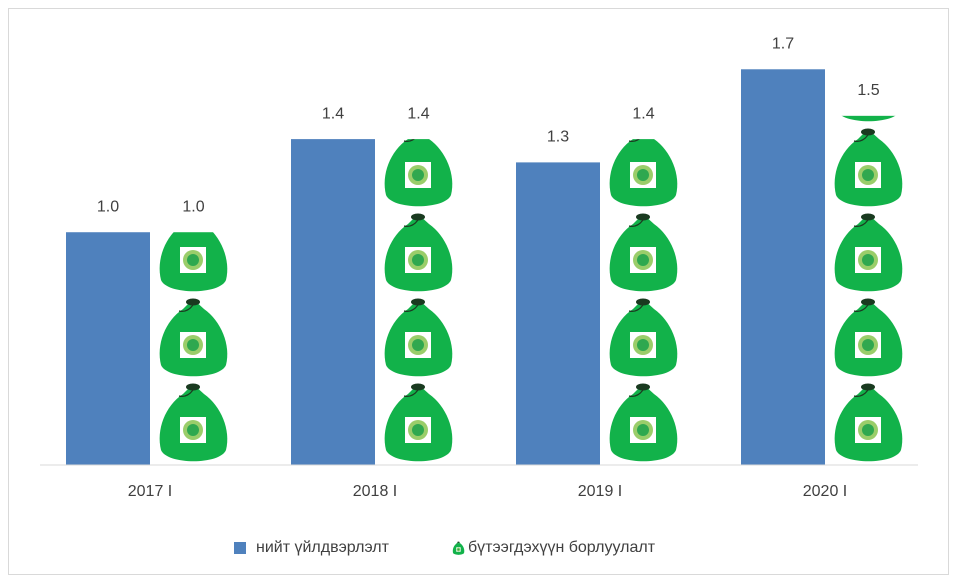 The width and height of the screenshot is (957, 582). What do you see at coordinates (825, 491) in the screenshot?
I see `x-tick-label: 2020 I` at bounding box center [825, 491].